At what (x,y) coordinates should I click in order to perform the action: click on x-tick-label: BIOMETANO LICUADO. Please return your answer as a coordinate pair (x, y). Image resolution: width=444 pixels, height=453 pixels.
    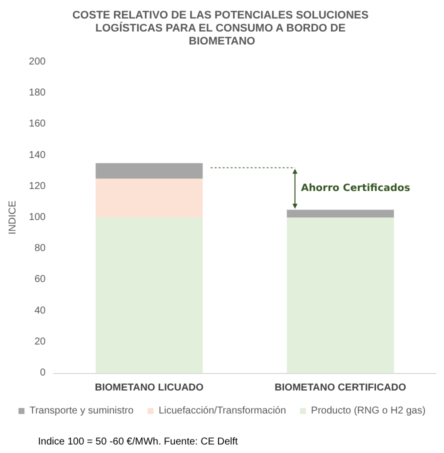
    Looking at the image, I should click on (149, 388).